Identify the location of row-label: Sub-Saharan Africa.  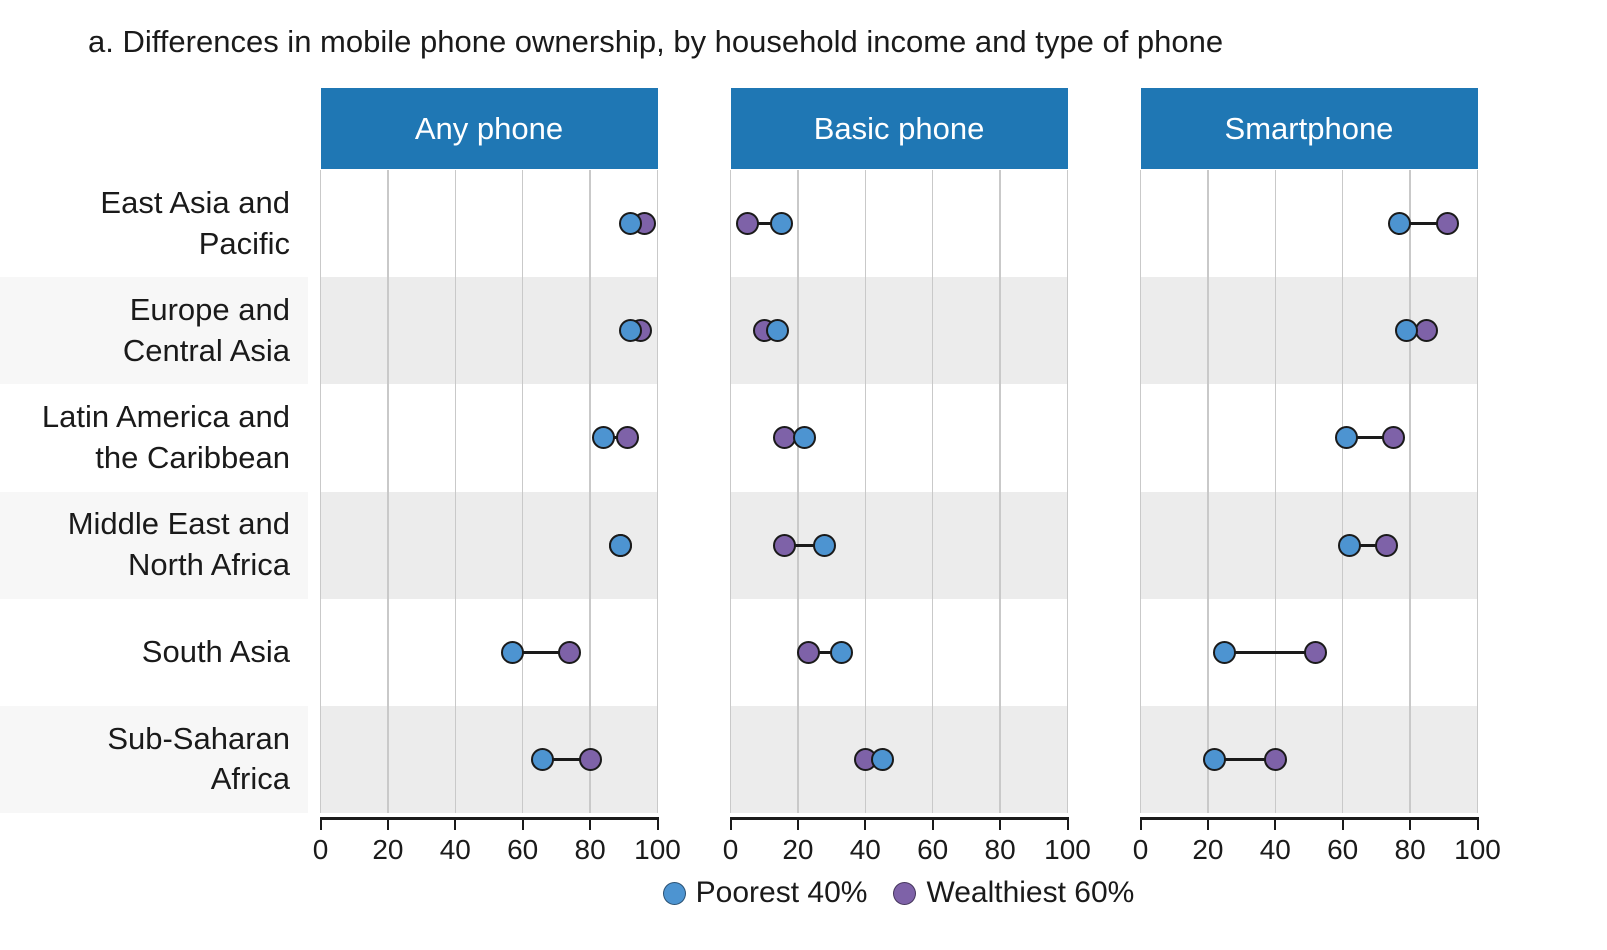
(145, 759).